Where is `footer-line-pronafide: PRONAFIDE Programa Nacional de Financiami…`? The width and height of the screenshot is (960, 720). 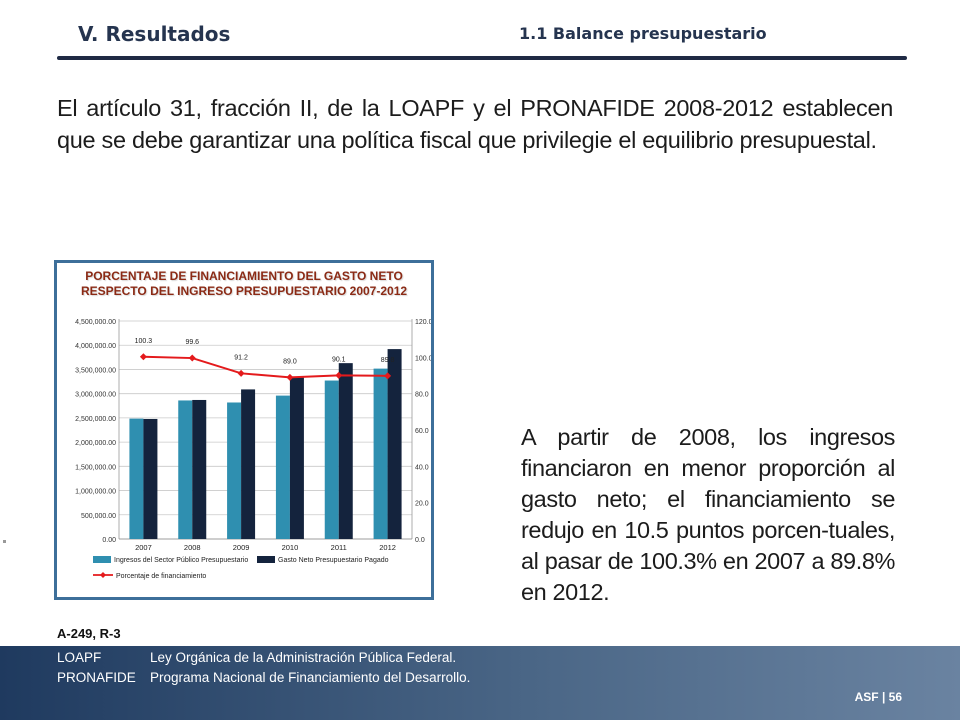 footer-line-pronafide: PRONAFIDE Programa Nacional de Financiami… is located at coordinates (263, 677).